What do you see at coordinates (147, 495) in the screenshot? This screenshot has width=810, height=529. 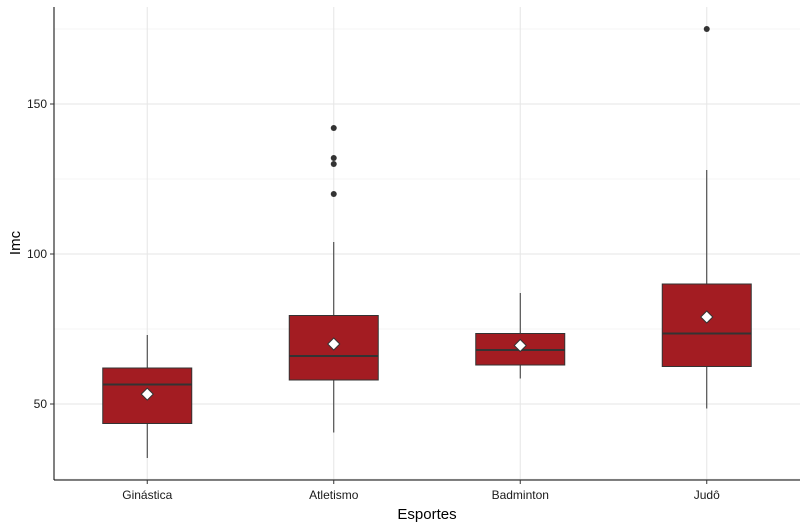 I see `x-tick-label: Ginástica` at bounding box center [147, 495].